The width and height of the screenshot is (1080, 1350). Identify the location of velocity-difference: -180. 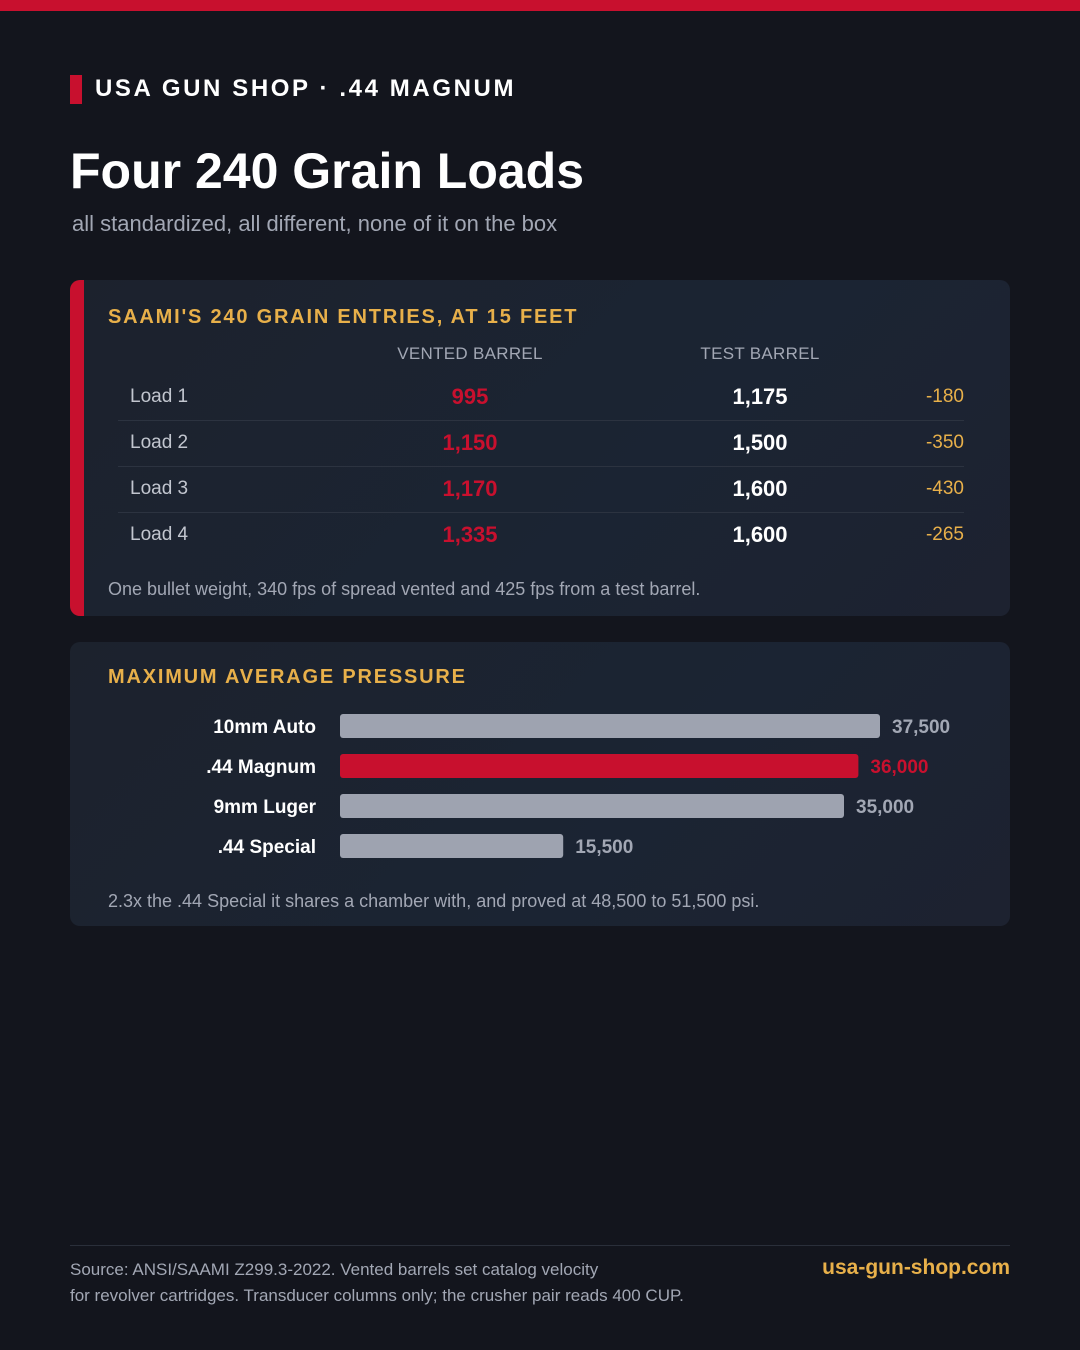
(944, 396).